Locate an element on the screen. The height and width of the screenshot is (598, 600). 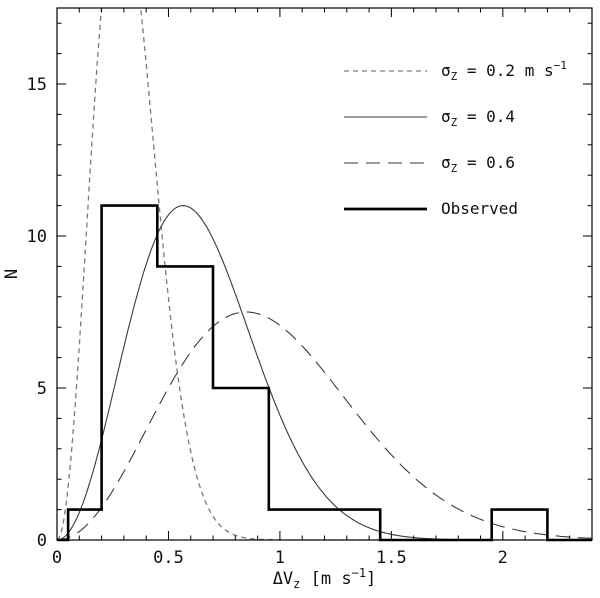
legend-item-sigma-0.2: σZ = 0.2 m s−1 is located at coordinates (455, 71).